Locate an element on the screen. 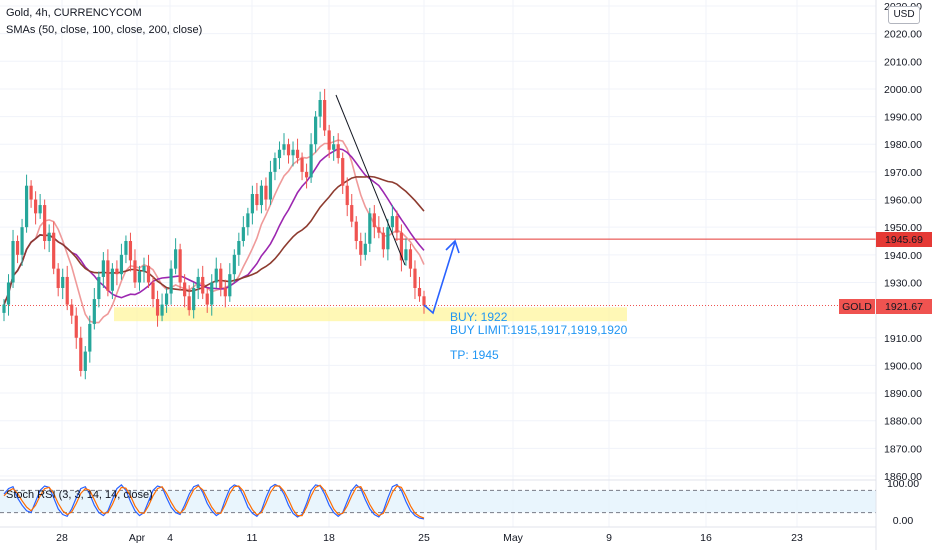 The height and width of the screenshot is (550, 932). rsi-tick-label: 100.00 is located at coordinates (903, 484).